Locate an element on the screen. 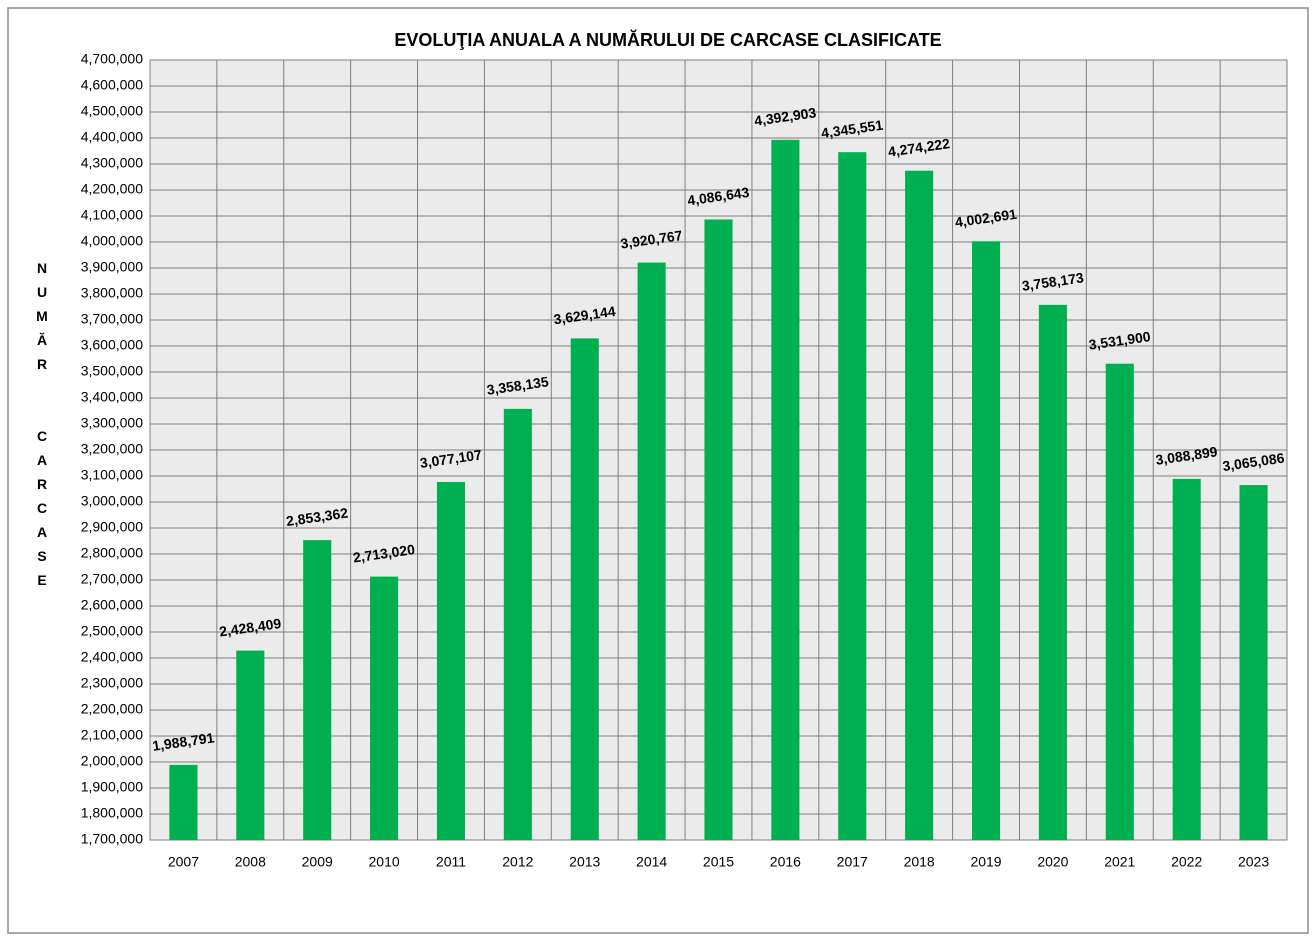  x-tick-label: 2019 is located at coordinates (985, 862).